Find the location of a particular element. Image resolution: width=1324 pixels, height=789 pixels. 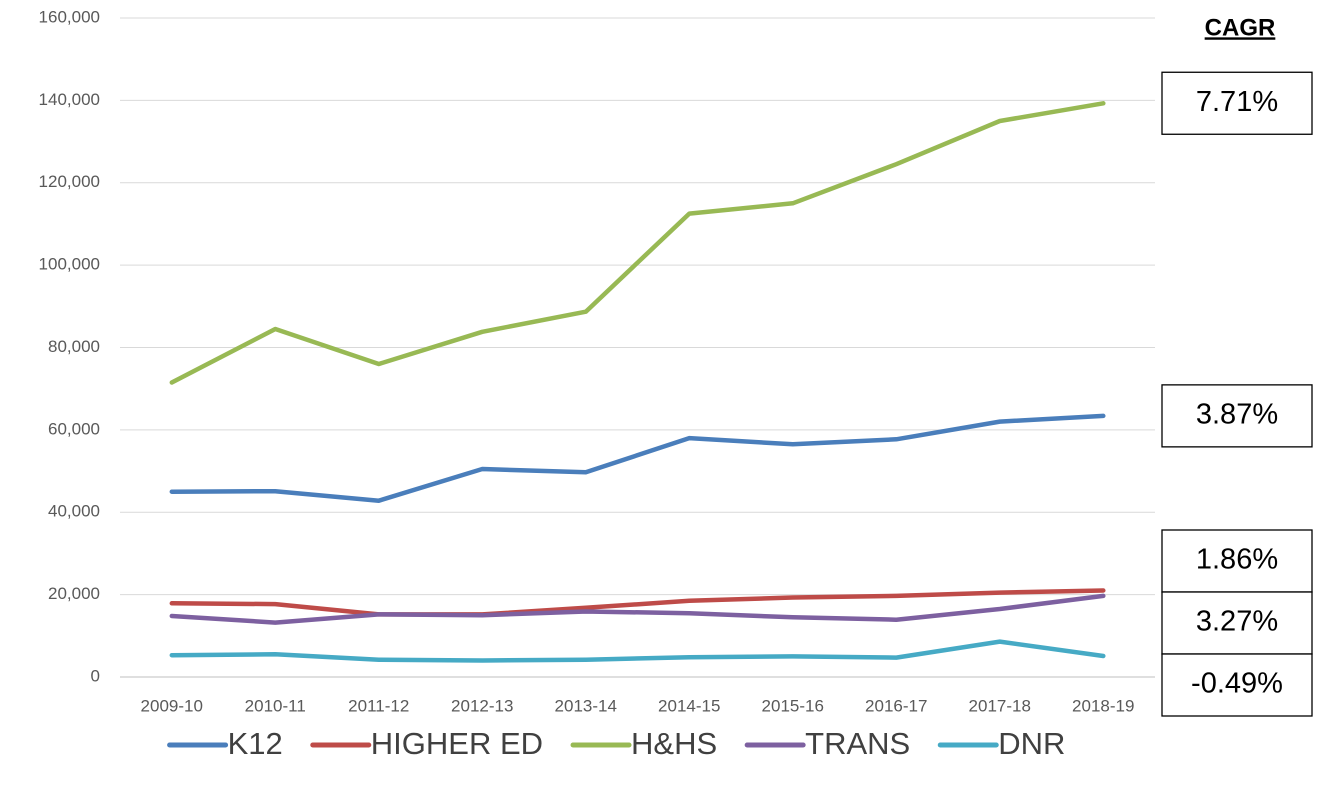

x-tick-label: 2017-18 is located at coordinates (1000, 705).